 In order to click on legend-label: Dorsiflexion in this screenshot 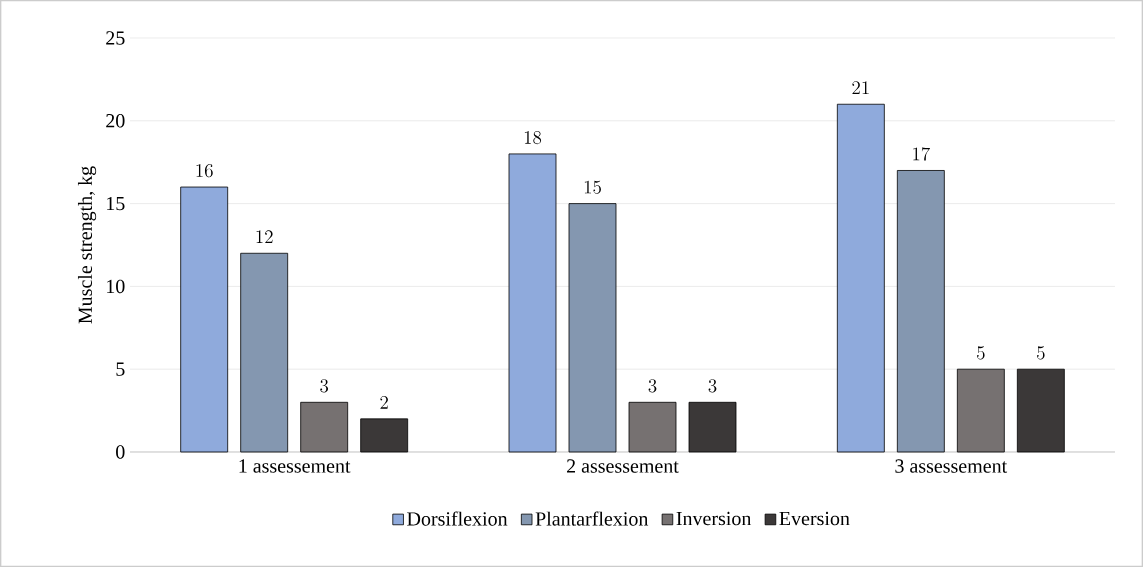, I will do `click(457, 518)`.